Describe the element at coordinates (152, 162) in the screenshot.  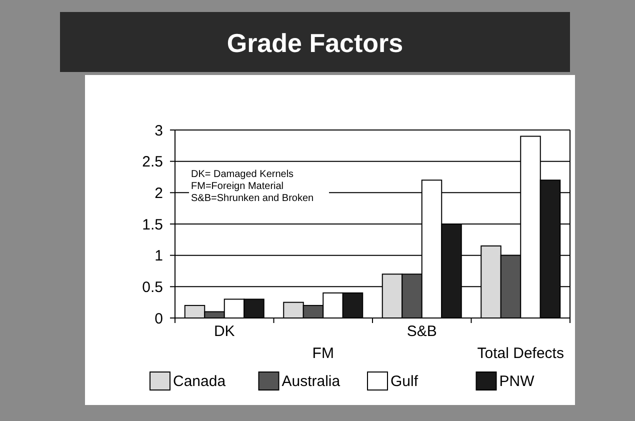
I see `y-tick-label: 2.5` at that location.